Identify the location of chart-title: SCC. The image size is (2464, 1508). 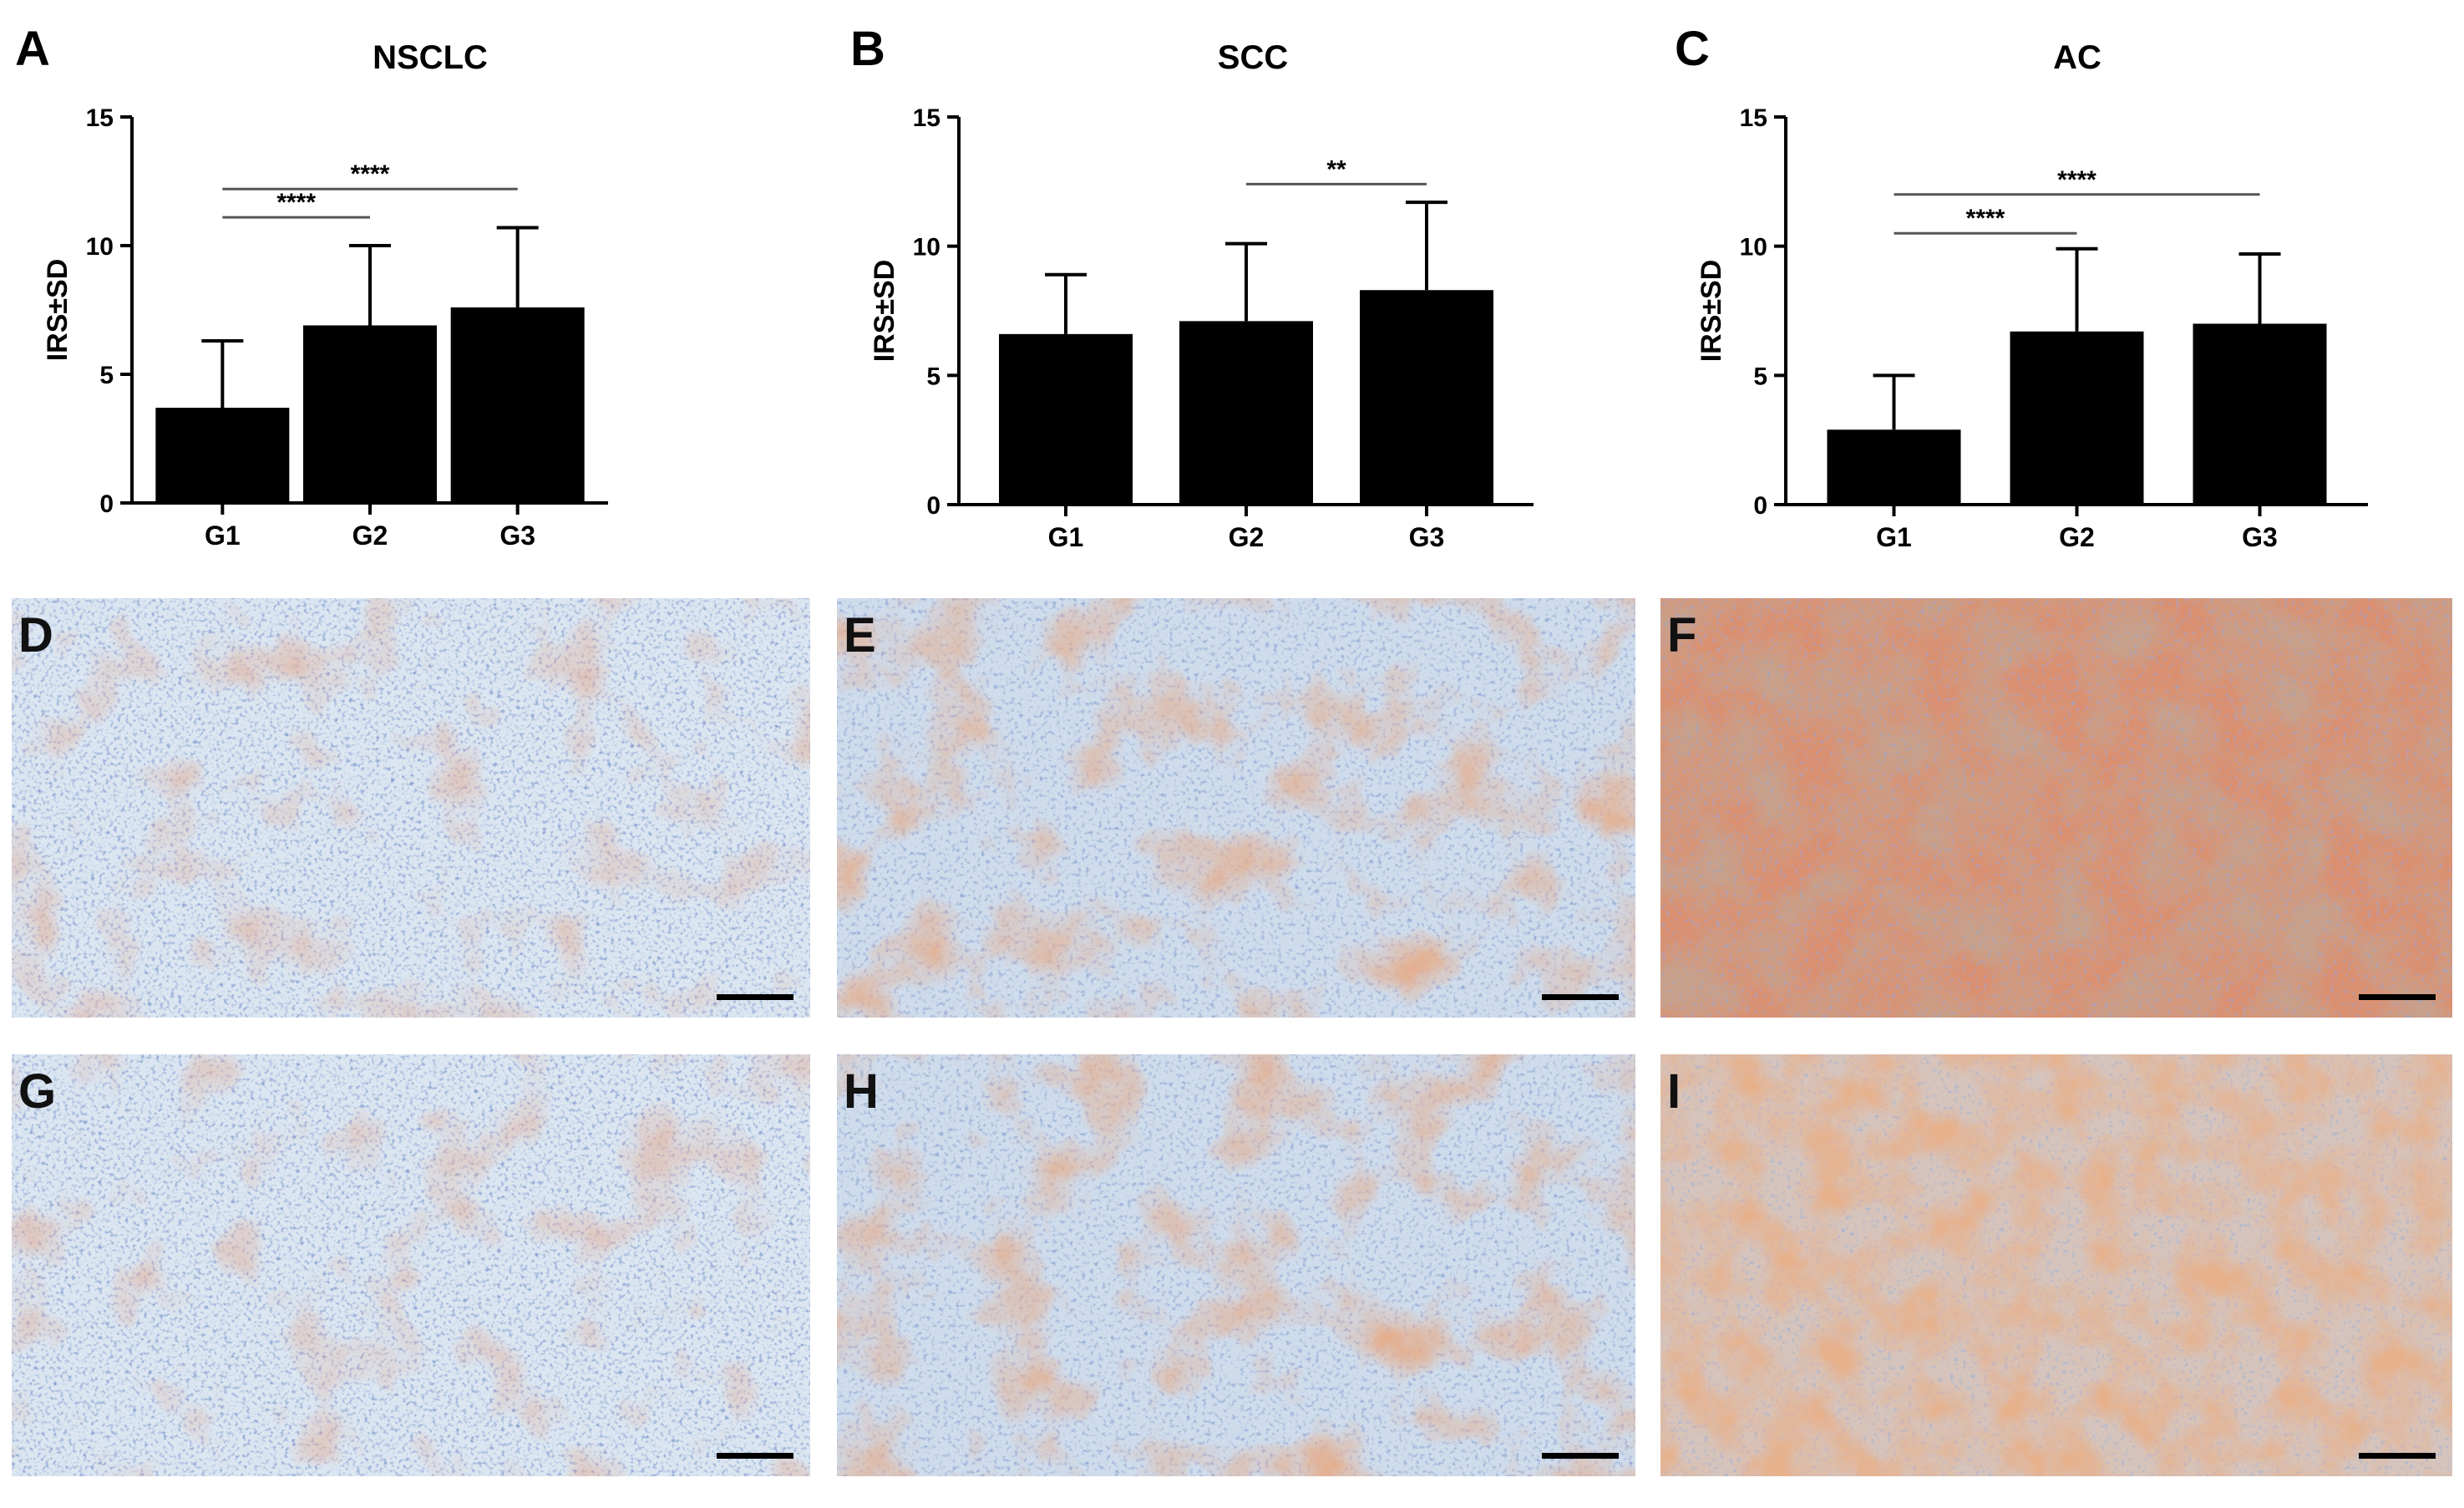
(1253, 57).